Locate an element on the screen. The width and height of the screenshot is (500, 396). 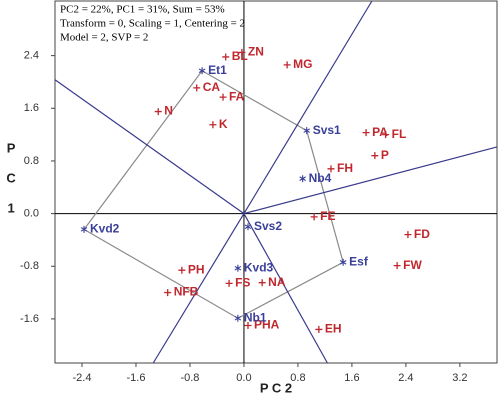
point-label: BL is located at coordinates (240, 56).